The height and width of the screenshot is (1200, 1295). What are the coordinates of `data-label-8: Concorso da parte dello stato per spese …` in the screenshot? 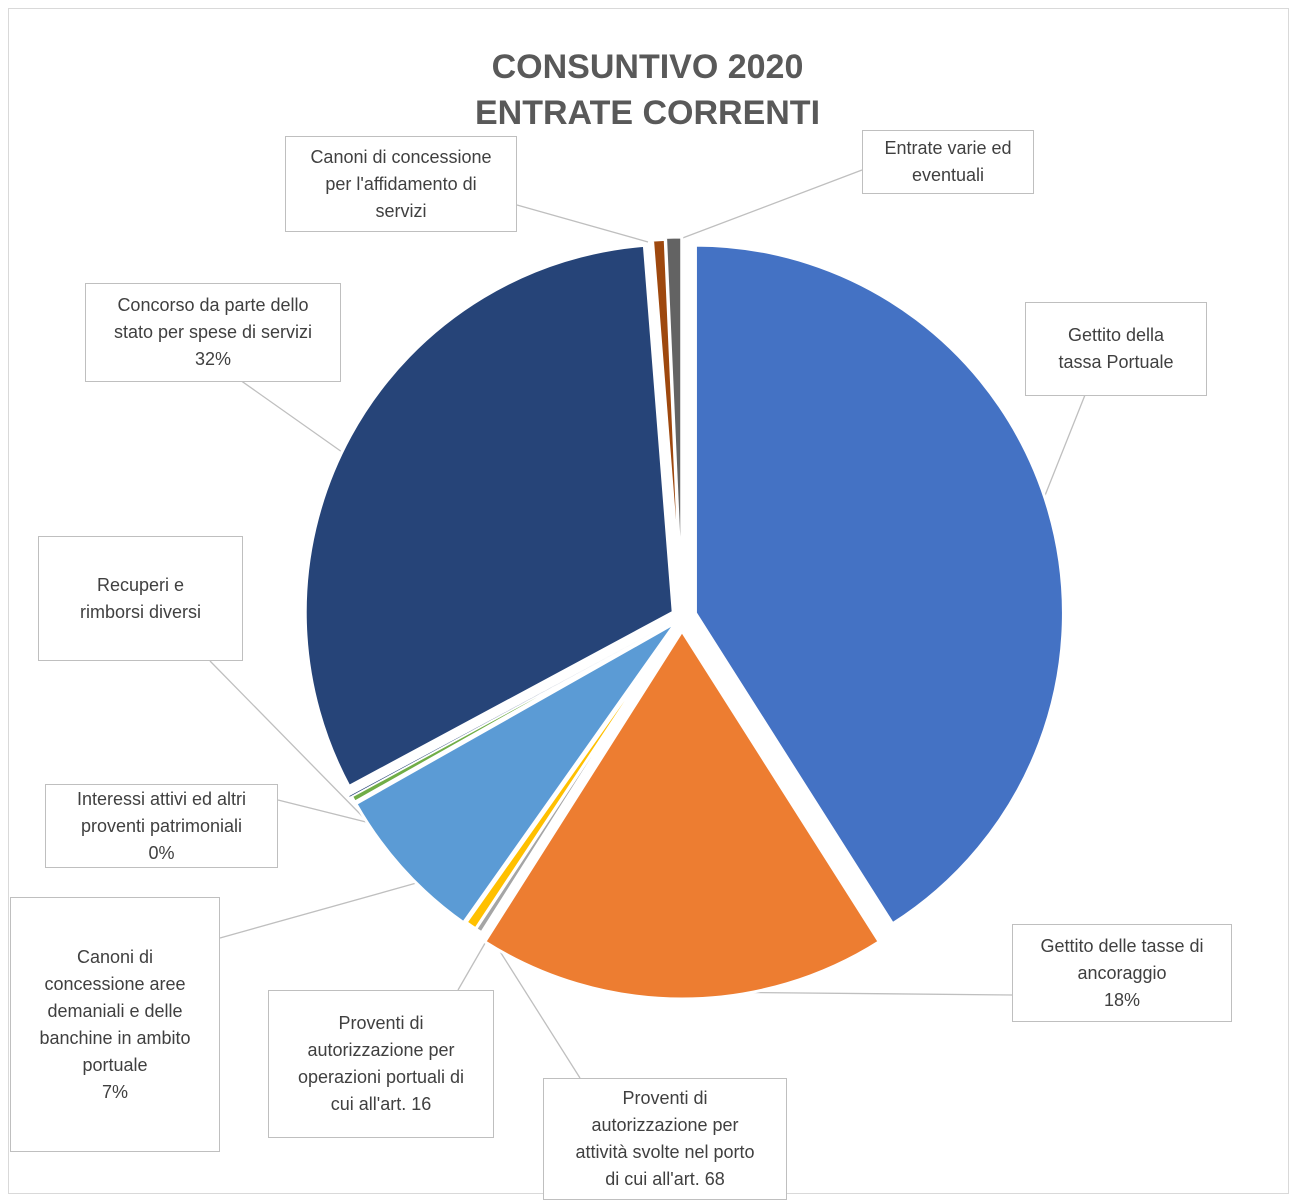 It's located at (213, 332).